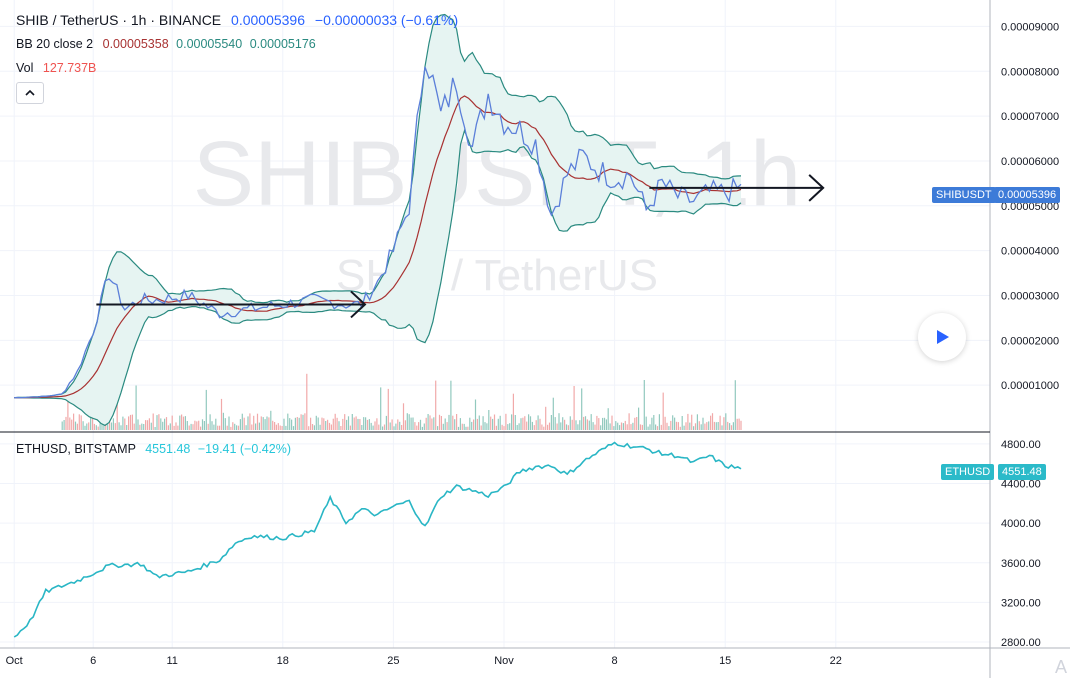 This screenshot has height=678, width=1070. What do you see at coordinates (1030, 296) in the screenshot?
I see `y-tick-label: 0.00003000` at bounding box center [1030, 296].